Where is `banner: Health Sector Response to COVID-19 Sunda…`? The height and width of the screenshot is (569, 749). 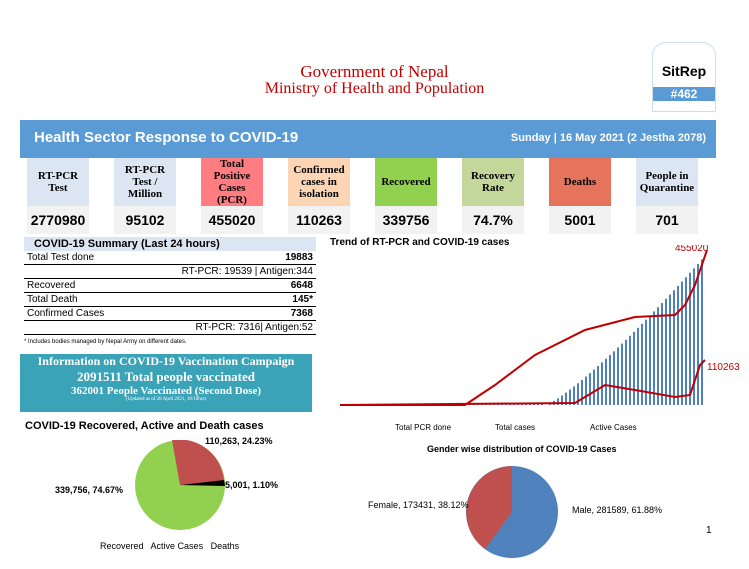
banner: Health Sector Response to COVID-19 Sunda… is located at coordinates (368, 139).